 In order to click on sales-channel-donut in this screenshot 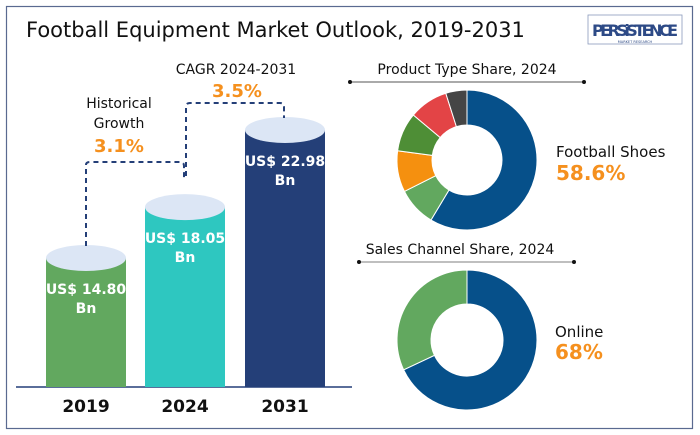, I will do `click(467, 340)`.